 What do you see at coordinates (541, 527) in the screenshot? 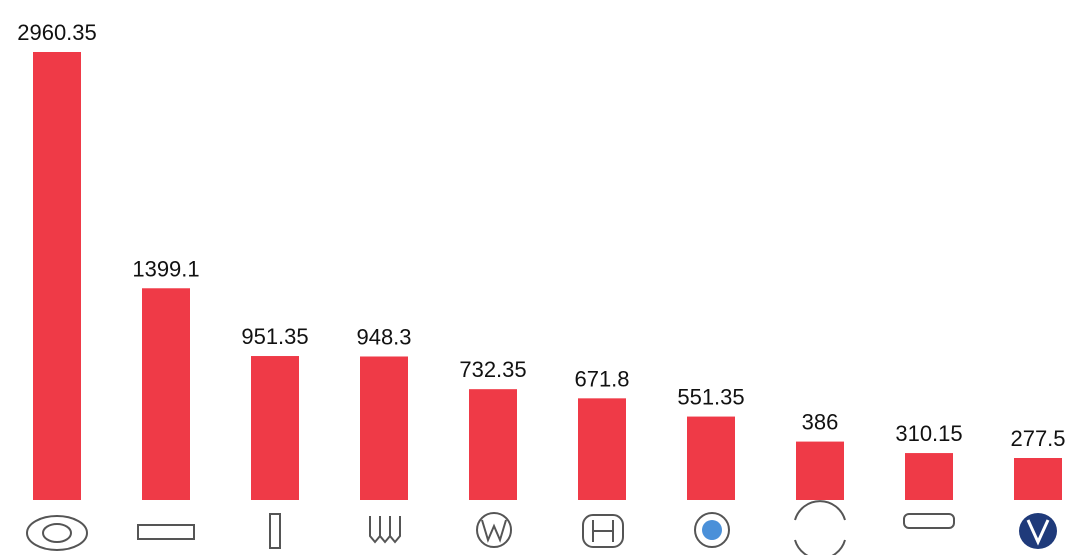
I see `brand-logos` at bounding box center [541, 527].